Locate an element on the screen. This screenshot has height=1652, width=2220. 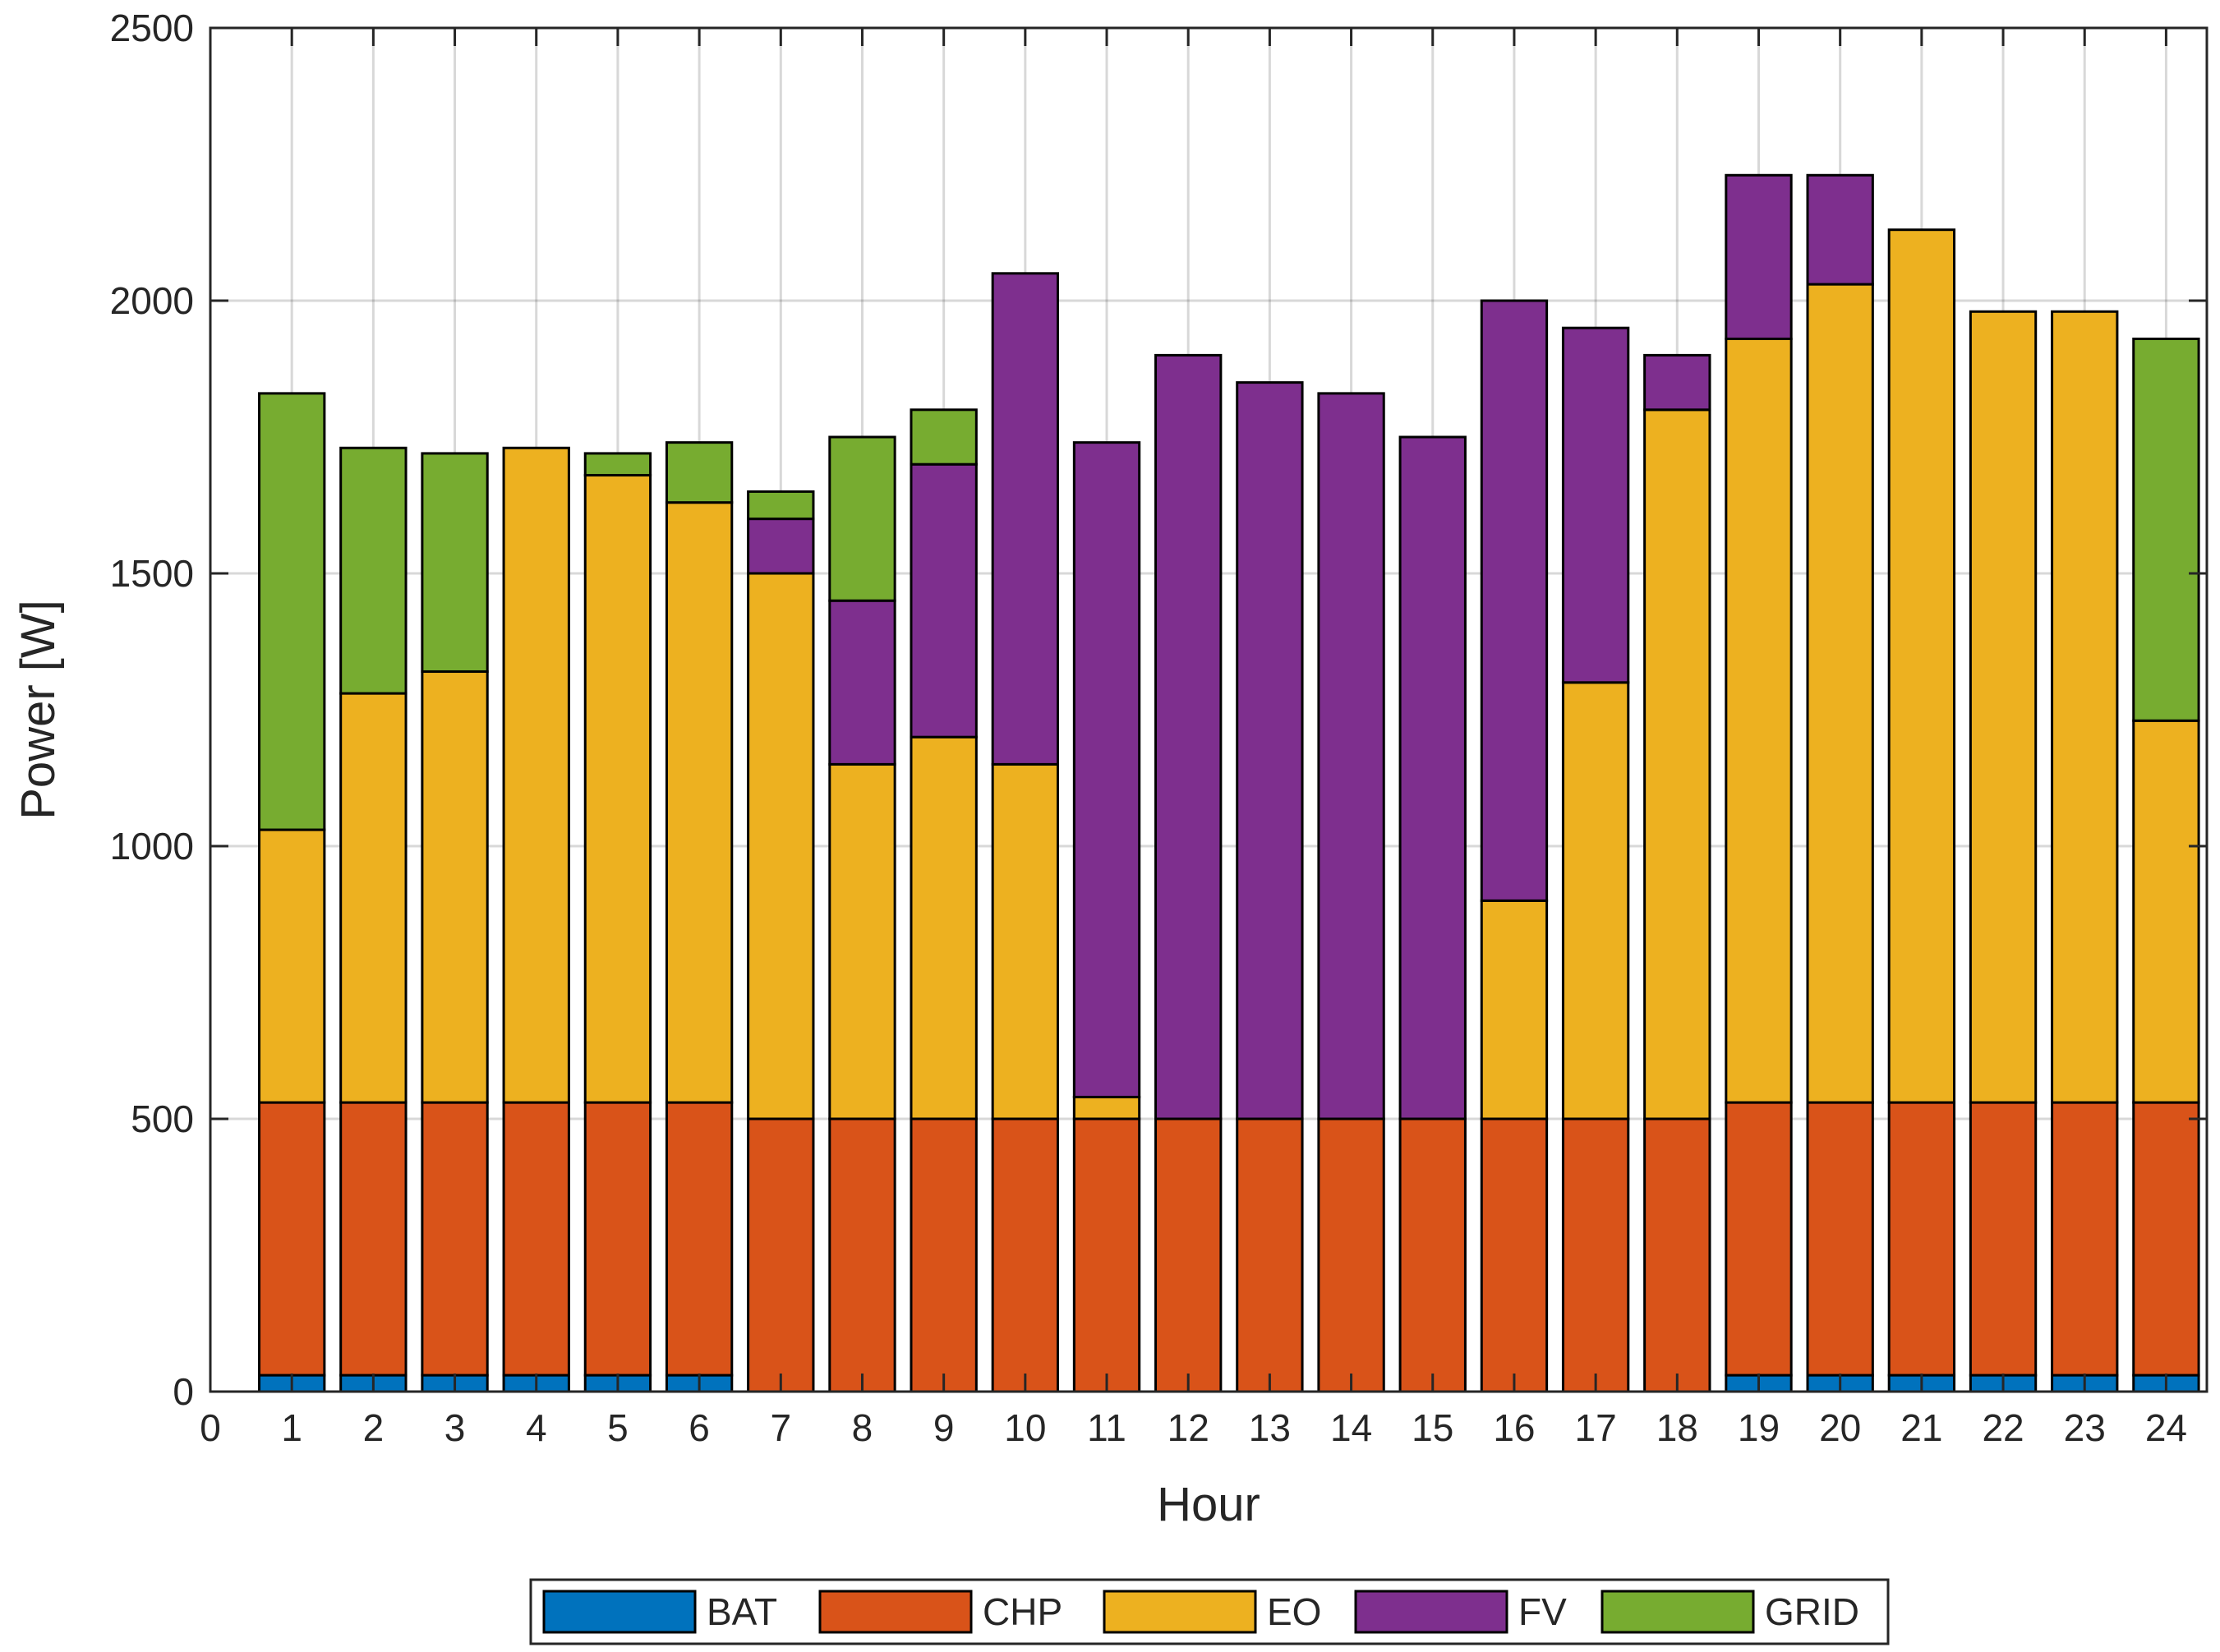
x-tick-label: 8 is located at coordinates (862, 1428).